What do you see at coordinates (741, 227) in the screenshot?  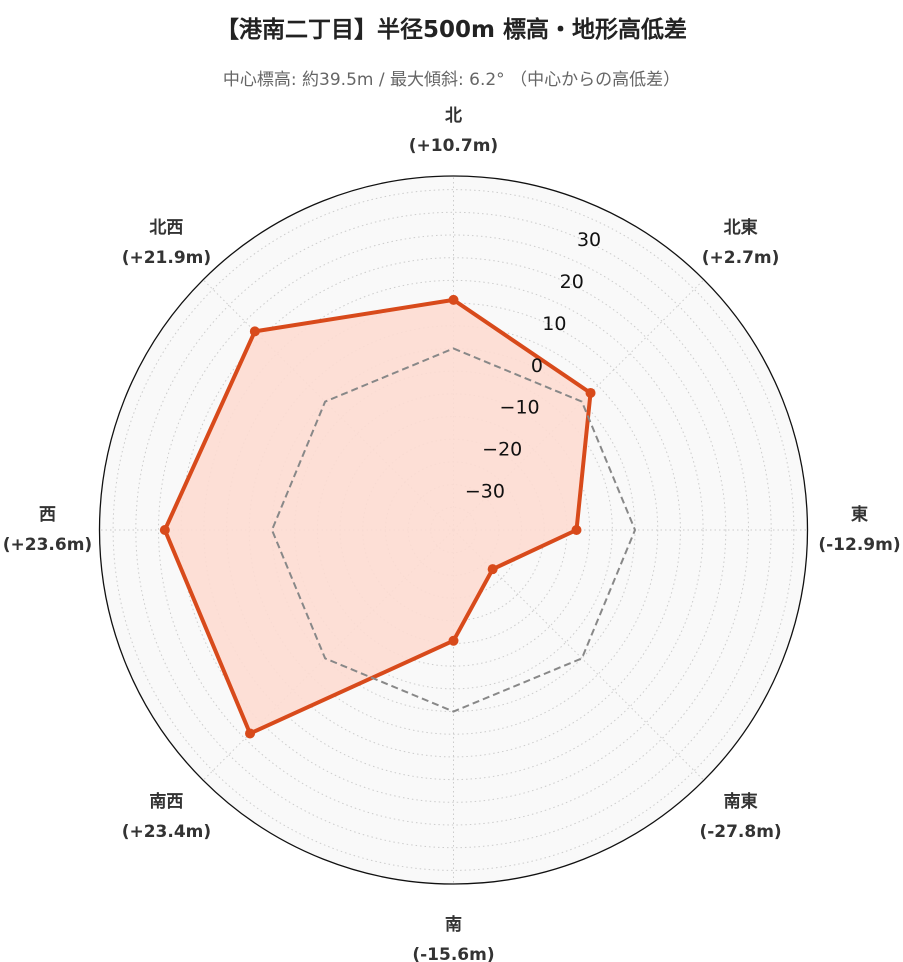 I see `direction-label: 北東` at bounding box center [741, 227].